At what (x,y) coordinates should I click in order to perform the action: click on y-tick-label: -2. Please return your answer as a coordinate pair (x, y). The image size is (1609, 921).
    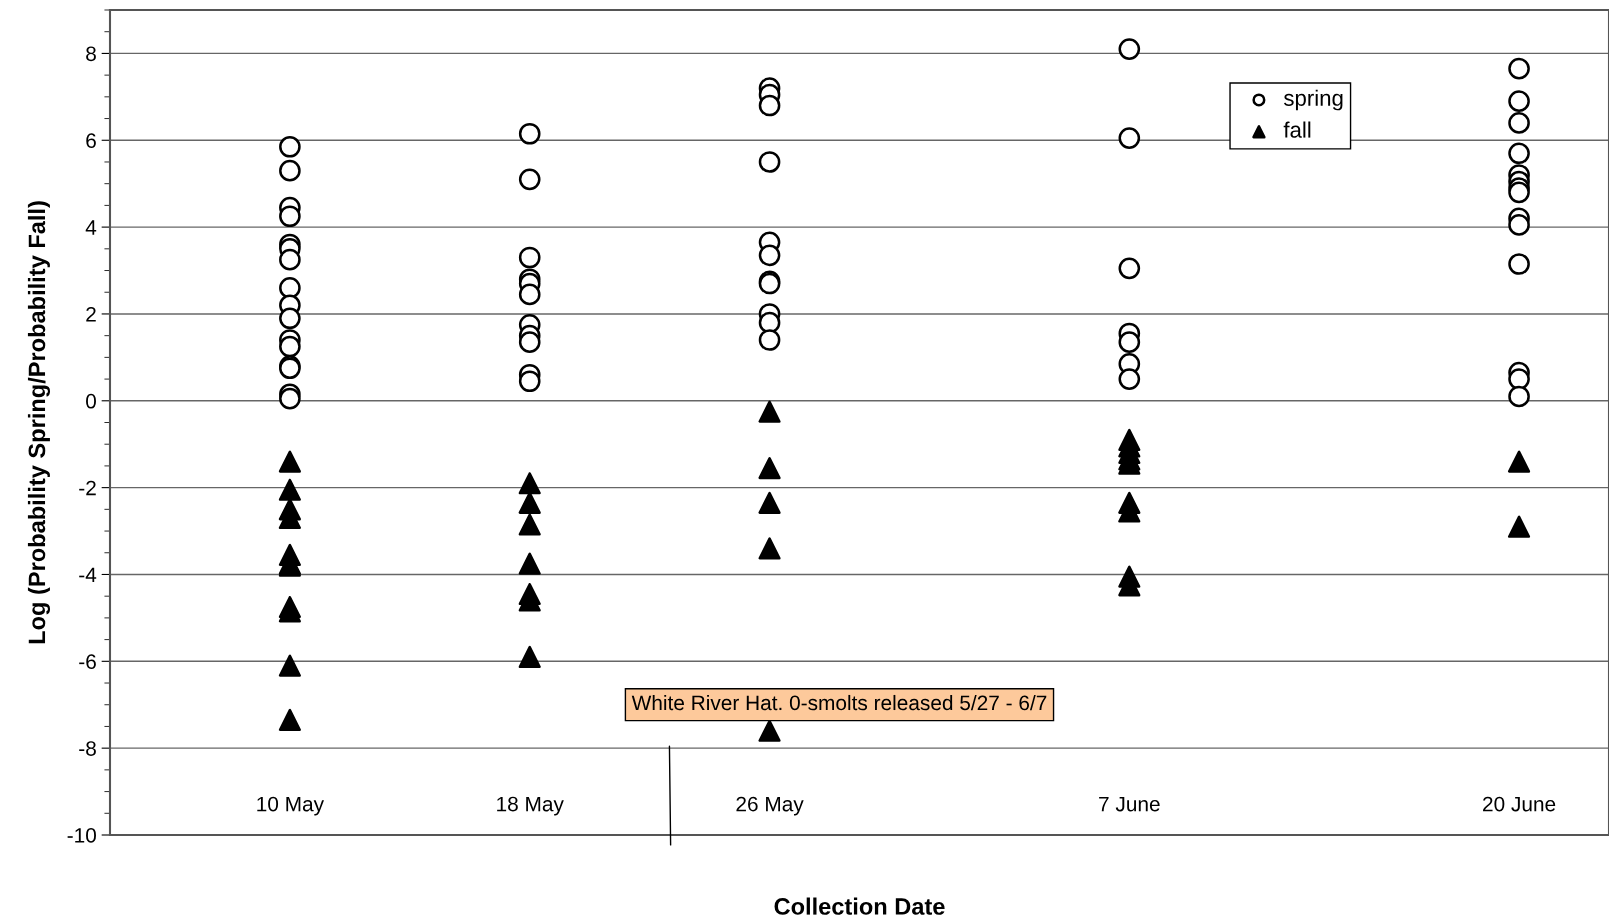
    Looking at the image, I should click on (87, 488).